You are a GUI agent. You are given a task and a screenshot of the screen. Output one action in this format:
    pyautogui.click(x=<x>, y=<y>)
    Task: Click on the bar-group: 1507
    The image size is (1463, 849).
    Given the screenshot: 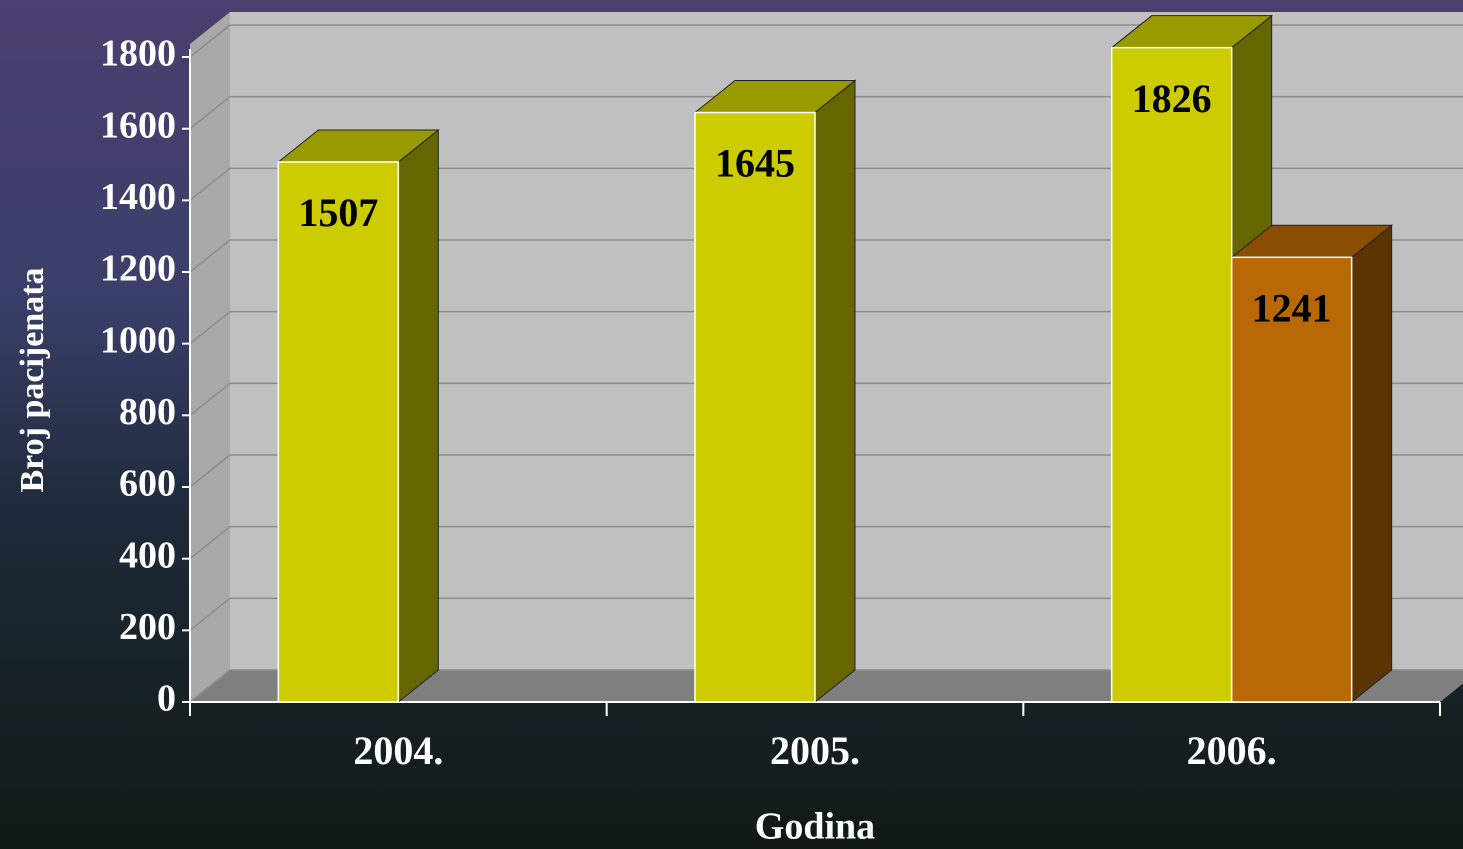 What is the action you would take?
    pyautogui.click(x=358, y=416)
    